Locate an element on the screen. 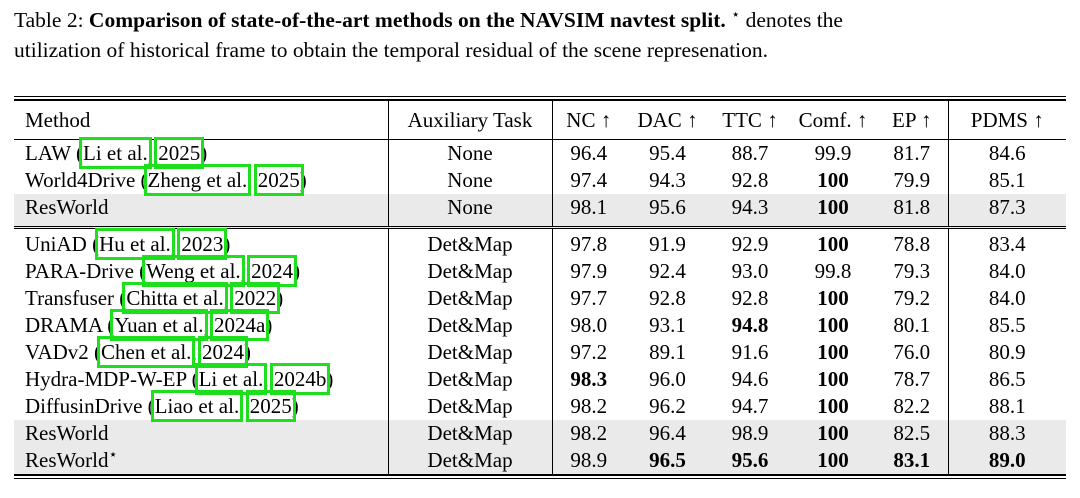 The height and width of the screenshot is (498, 1080). metric-dac: 96.2 is located at coordinates (667, 406).